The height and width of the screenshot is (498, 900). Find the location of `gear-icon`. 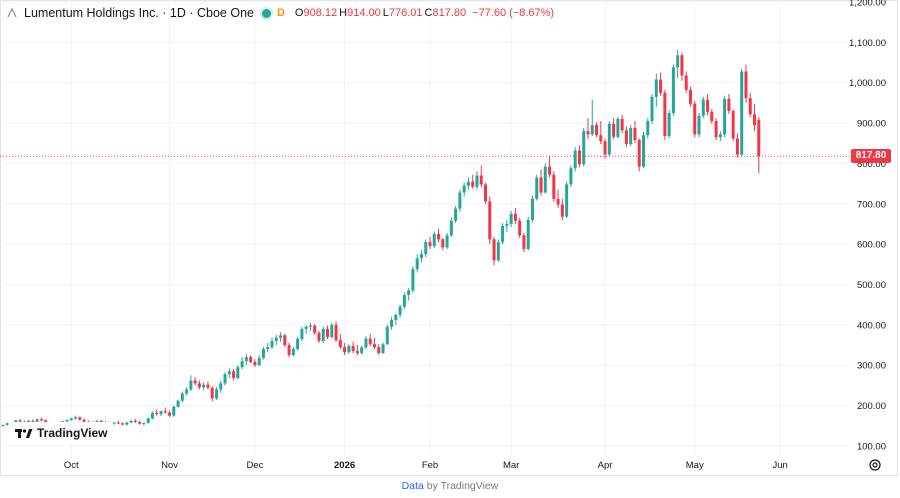

gear-icon is located at coordinates (875, 465).